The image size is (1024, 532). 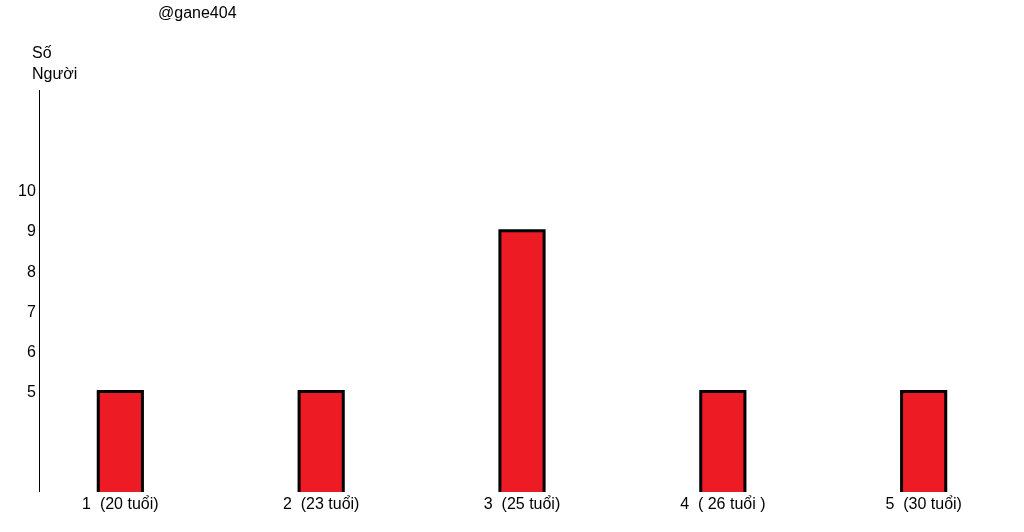 I want to click on x-tick-label: 5 (30 tuổi), so click(x=923, y=503).